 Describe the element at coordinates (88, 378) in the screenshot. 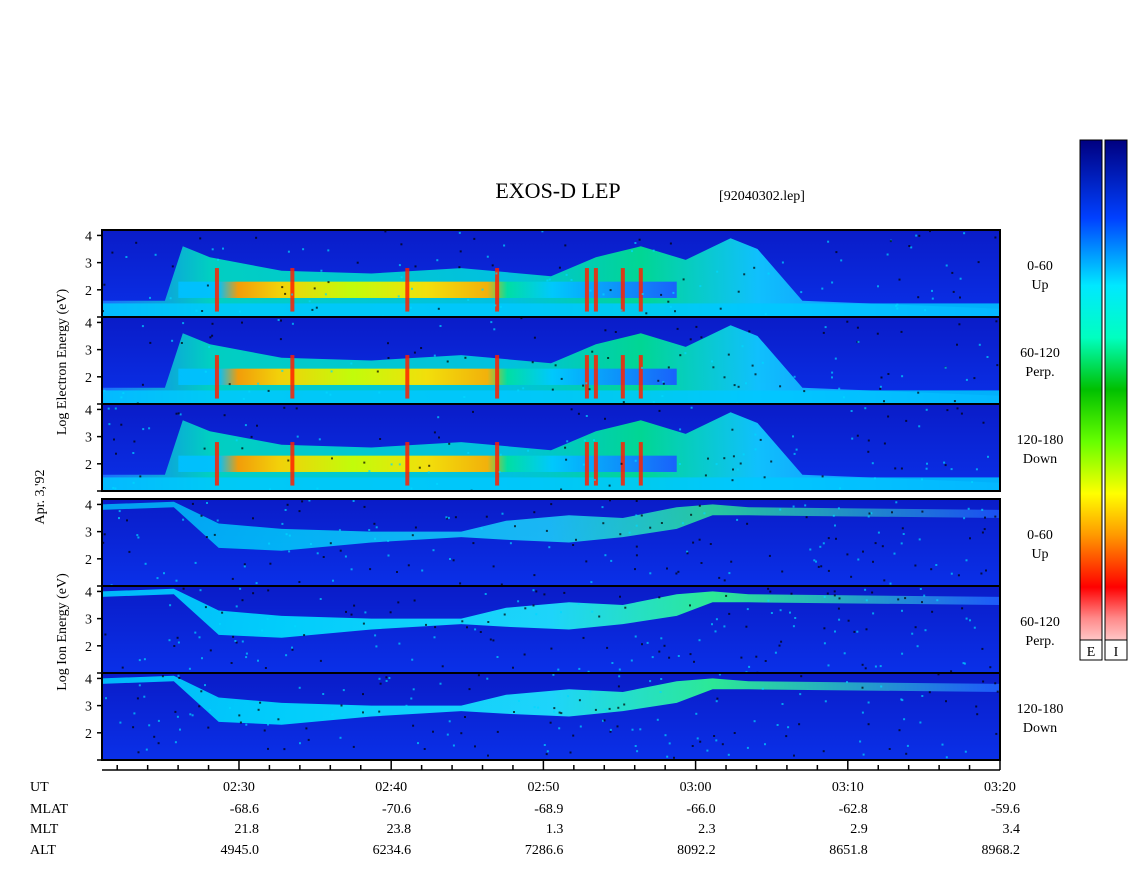

I see `y-tick-label: 2` at that location.